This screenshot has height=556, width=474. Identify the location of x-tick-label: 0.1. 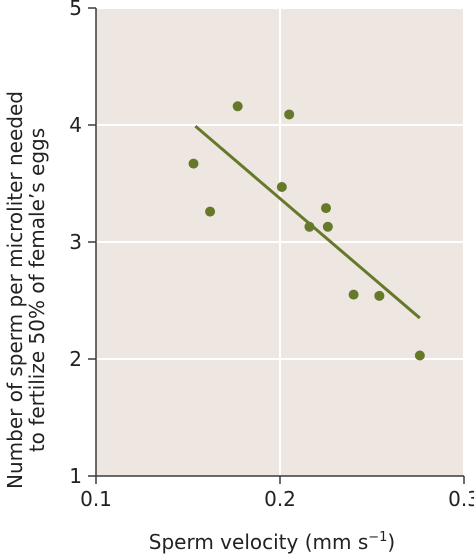
(96, 499).